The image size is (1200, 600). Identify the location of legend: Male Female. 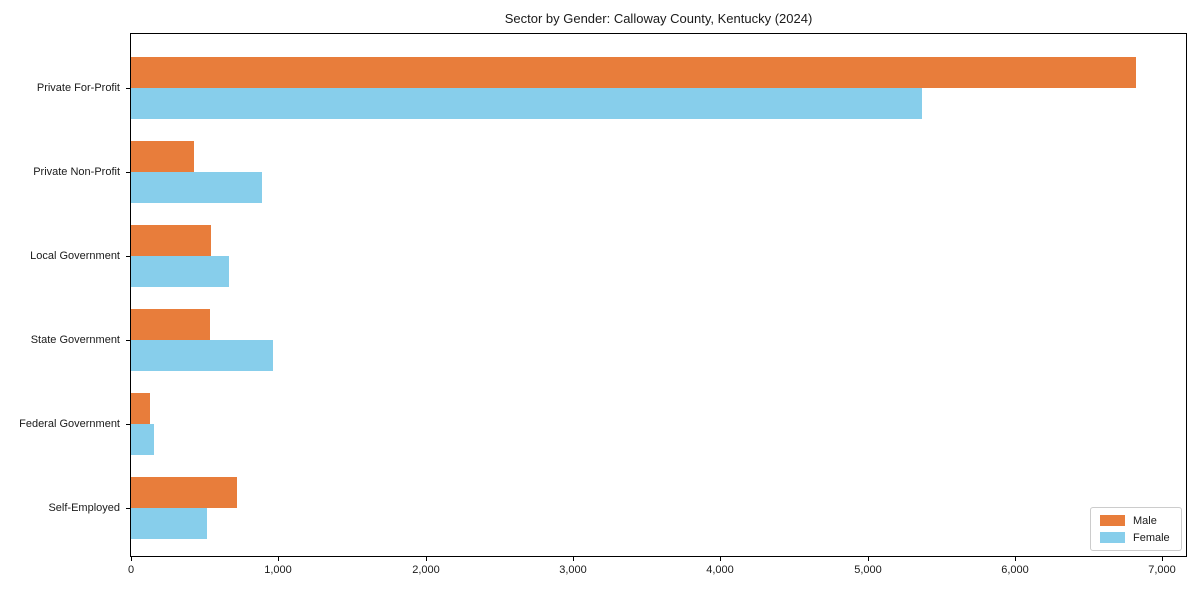
(1136, 529).